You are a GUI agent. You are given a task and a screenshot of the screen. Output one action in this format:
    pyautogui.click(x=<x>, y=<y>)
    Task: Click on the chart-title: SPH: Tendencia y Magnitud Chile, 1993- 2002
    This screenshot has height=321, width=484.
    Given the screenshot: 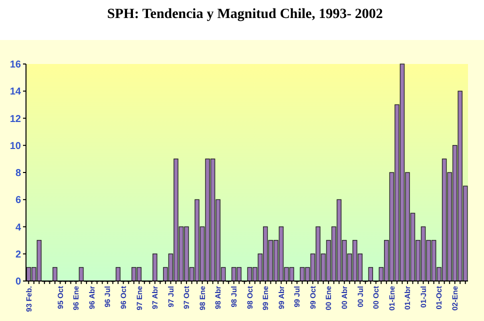 What is the action you would take?
    pyautogui.click(x=245, y=14)
    